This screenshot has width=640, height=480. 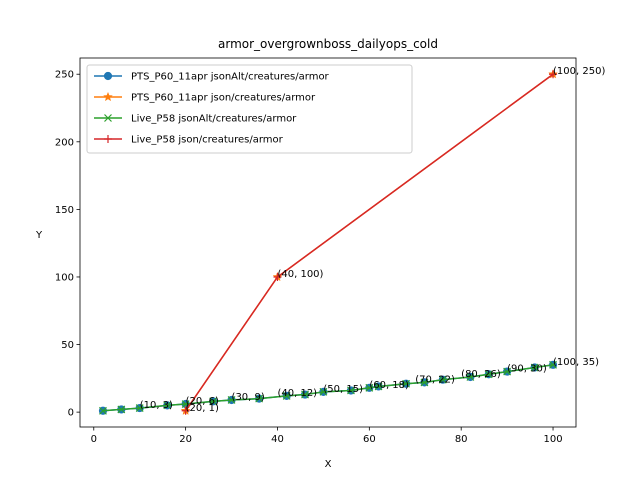 I want to click on x-tick-label: 20, so click(x=185, y=439).